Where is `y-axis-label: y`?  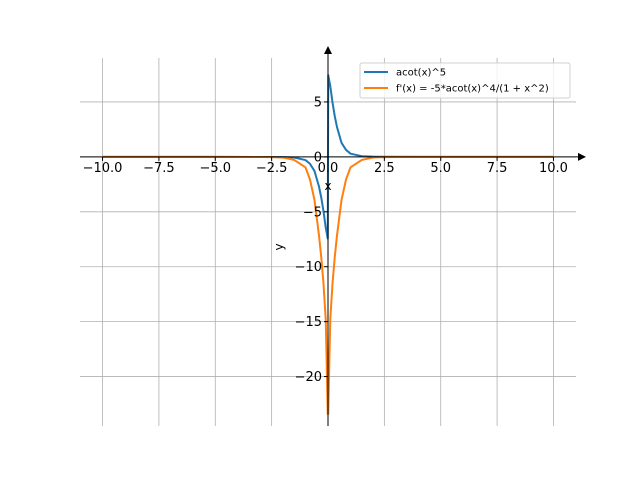
y-axis-label: y is located at coordinates (279, 246).